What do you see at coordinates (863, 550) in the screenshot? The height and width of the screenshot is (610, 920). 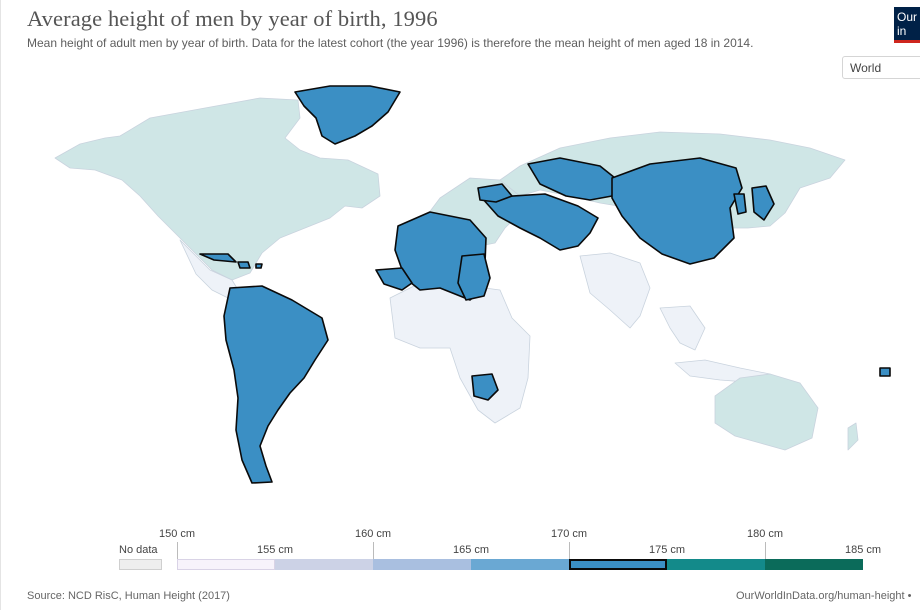 I see `legend-label-185: 185 cm` at bounding box center [863, 550].